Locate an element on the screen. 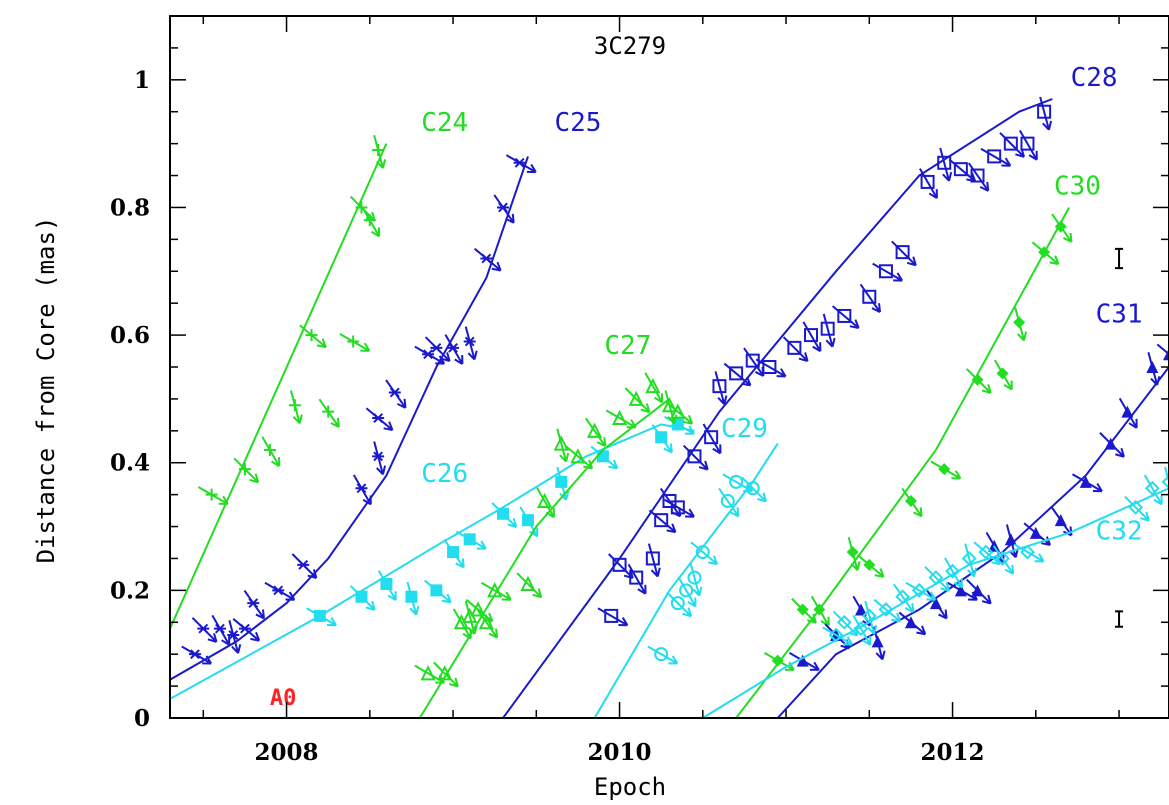 The image size is (1169, 805). series-c27 is located at coordinates (531, 545).